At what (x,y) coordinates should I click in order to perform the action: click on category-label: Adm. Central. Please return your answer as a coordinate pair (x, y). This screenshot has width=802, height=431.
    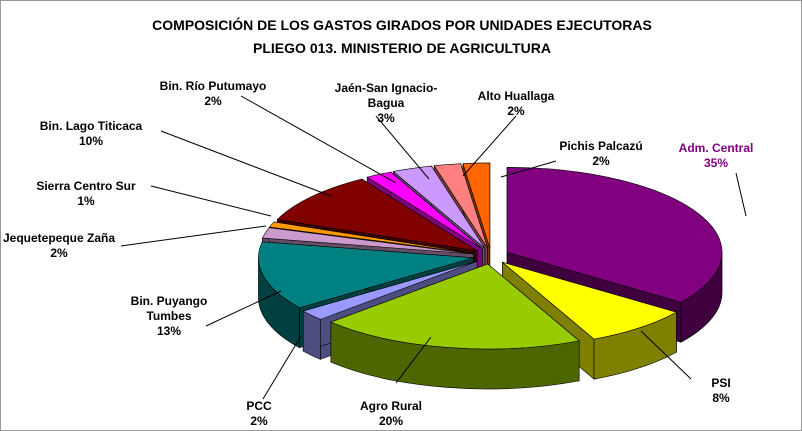
    Looking at the image, I should click on (716, 148).